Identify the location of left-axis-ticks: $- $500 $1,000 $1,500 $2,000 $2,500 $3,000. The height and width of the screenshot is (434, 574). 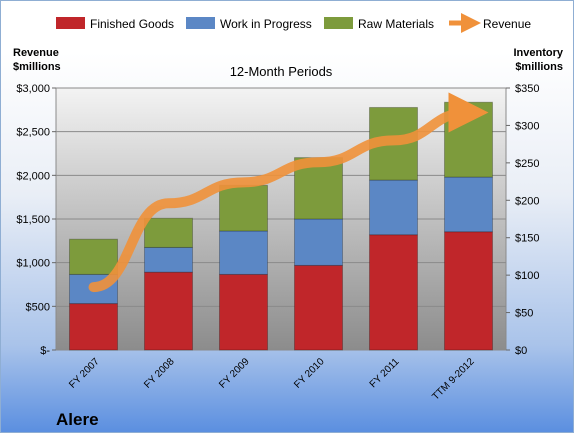
(36, 220).